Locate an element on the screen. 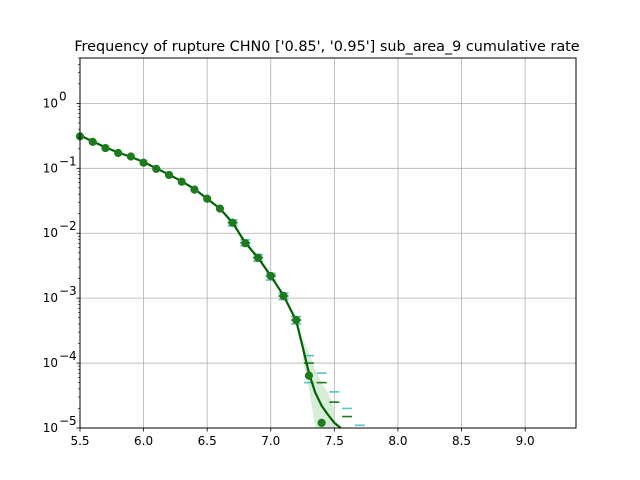  y-tick-exponent: 0 is located at coordinates (63, 96).